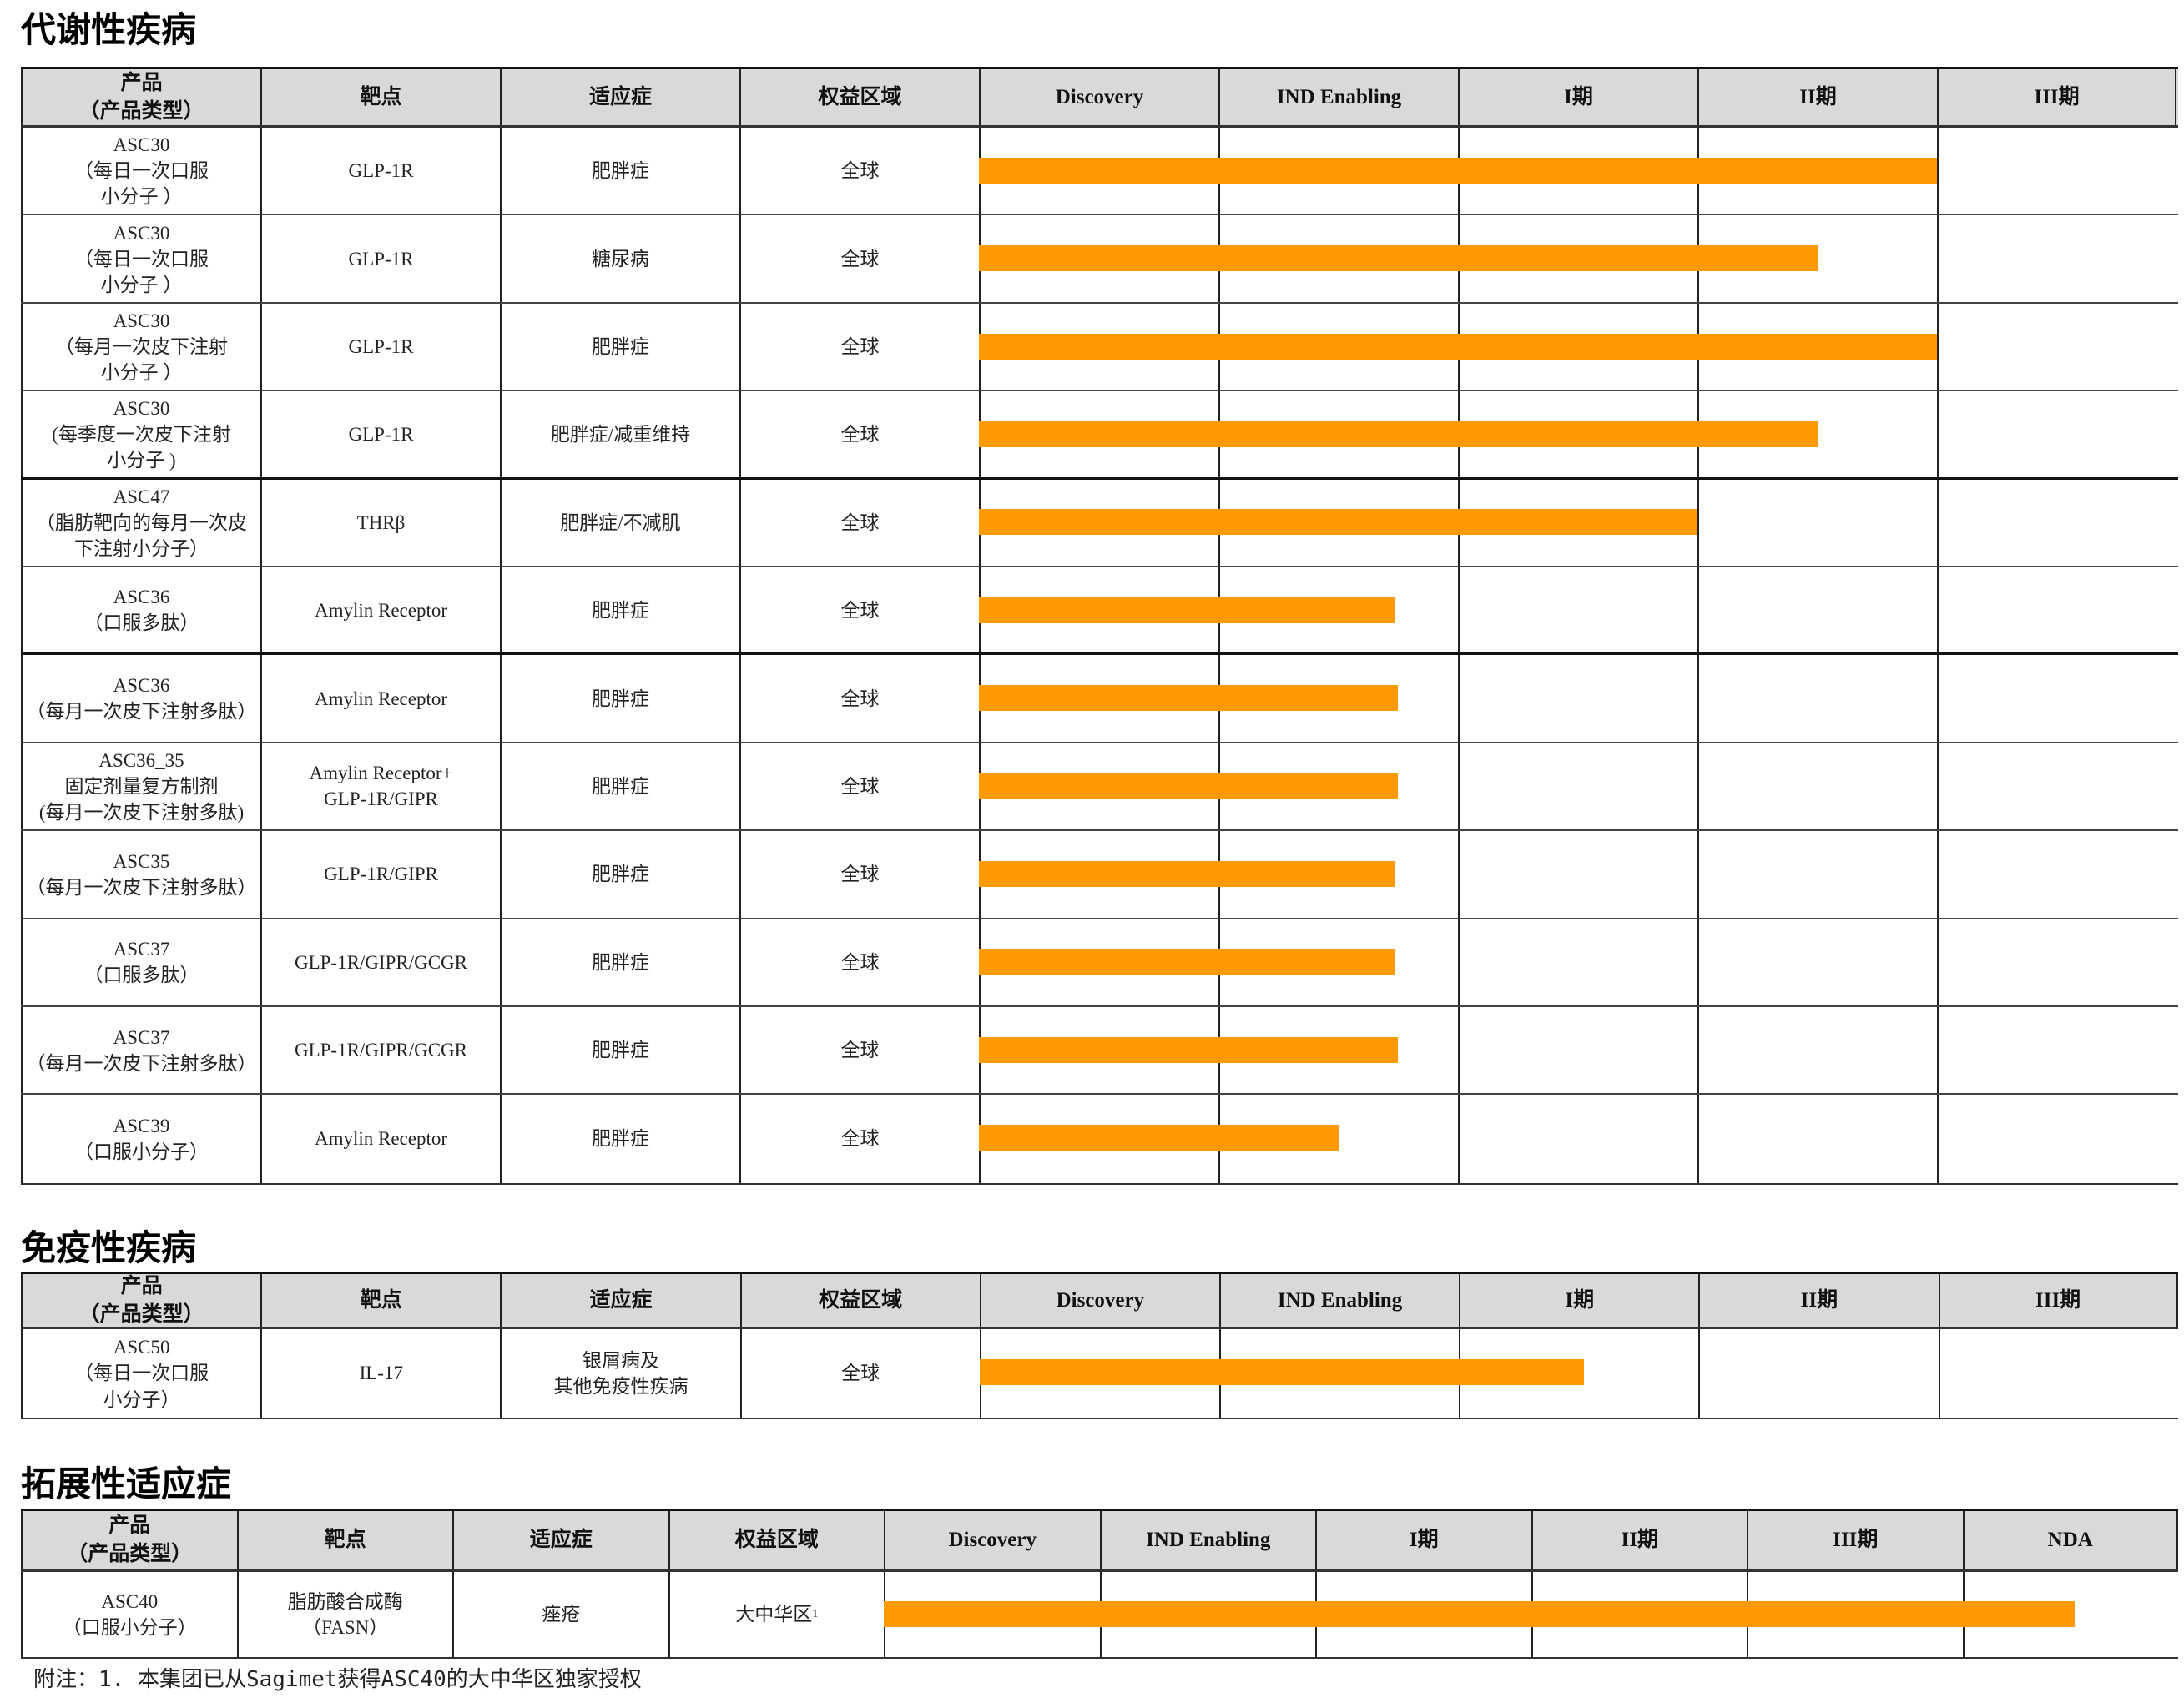 Image resolution: width=2184 pixels, height=1708 pixels. I want to click on product-text: ASC37 （口服多肽）, so click(141, 962).